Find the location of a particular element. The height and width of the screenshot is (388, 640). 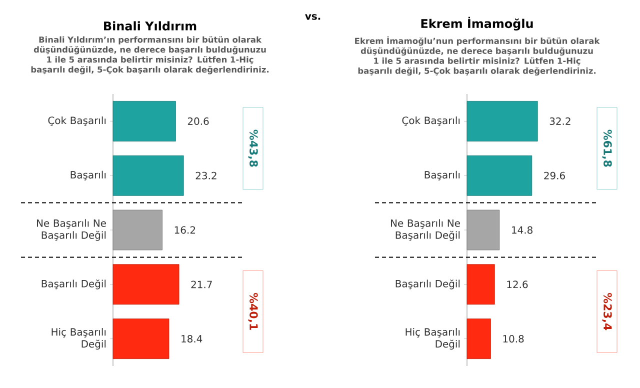

data-label: 23.2 is located at coordinates (206, 176).